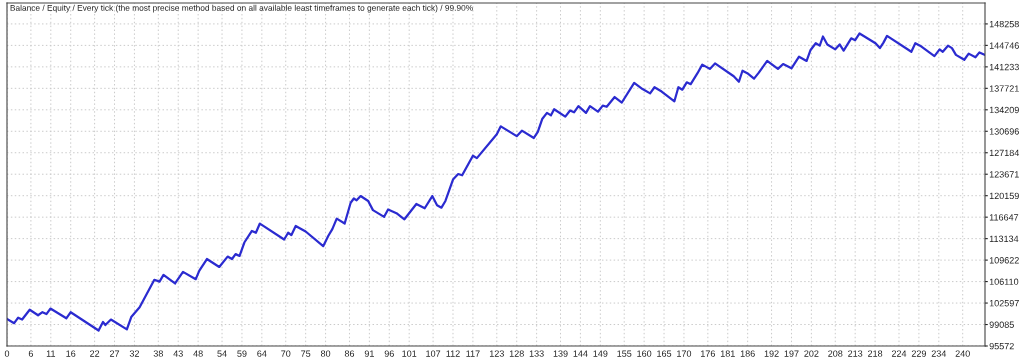  What do you see at coordinates (727, 353) in the screenshot?
I see `x-tick-label: 181` at bounding box center [727, 353].